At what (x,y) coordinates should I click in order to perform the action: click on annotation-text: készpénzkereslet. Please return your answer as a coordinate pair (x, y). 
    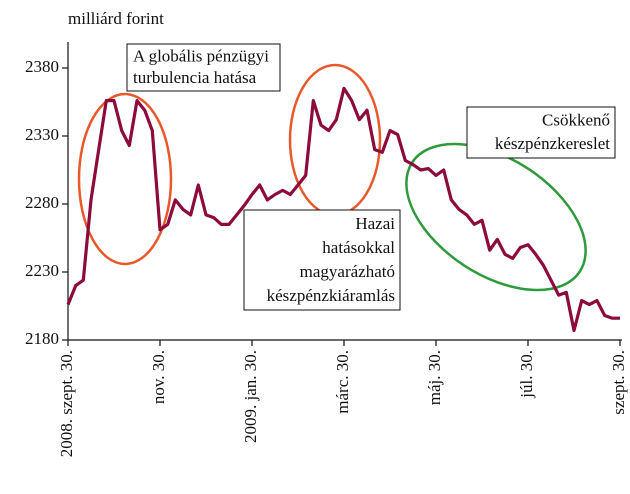
    Looking at the image, I should click on (552, 143).